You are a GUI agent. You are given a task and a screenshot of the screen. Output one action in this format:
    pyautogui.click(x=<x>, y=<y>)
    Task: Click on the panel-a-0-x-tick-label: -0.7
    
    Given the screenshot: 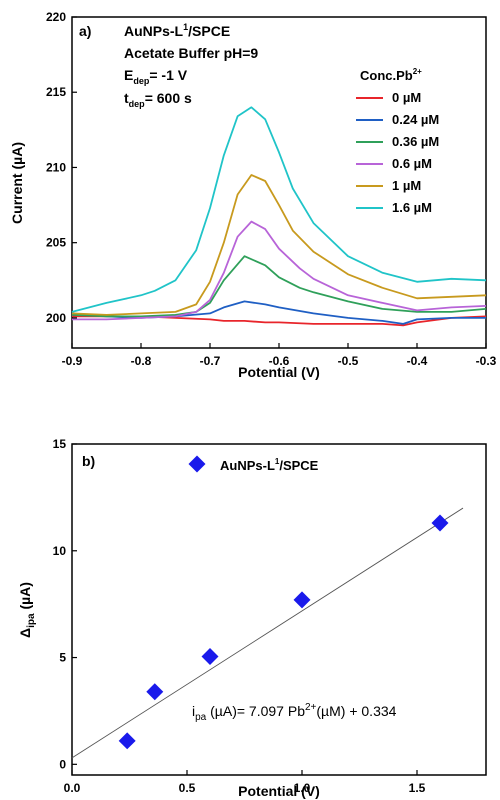 What is the action you would take?
    pyautogui.click(x=210, y=361)
    